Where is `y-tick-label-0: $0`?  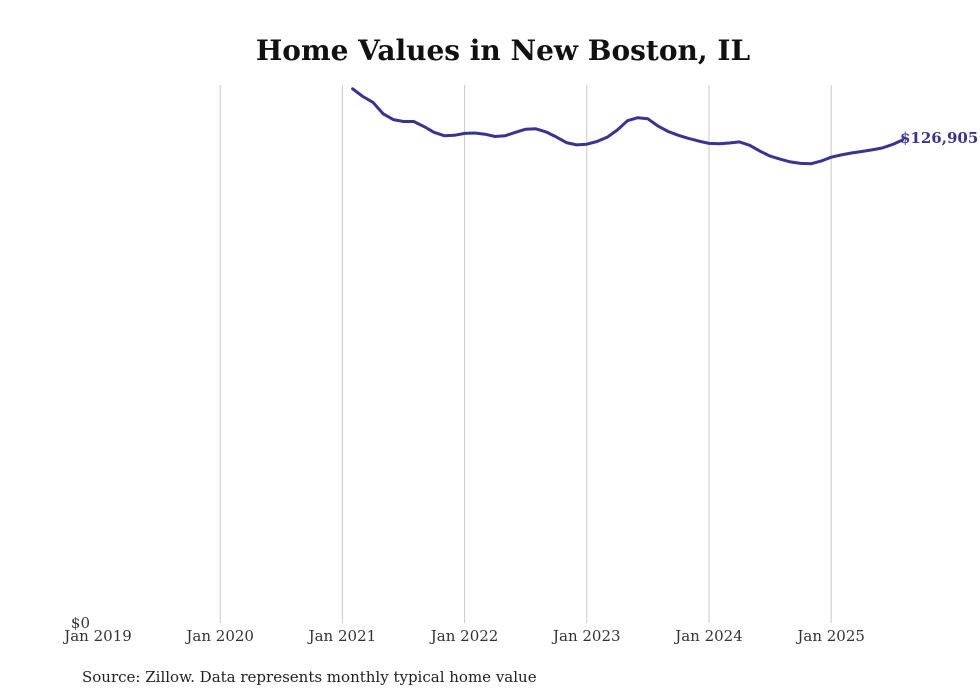 y-tick-label-0: $0 is located at coordinates (80, 623).